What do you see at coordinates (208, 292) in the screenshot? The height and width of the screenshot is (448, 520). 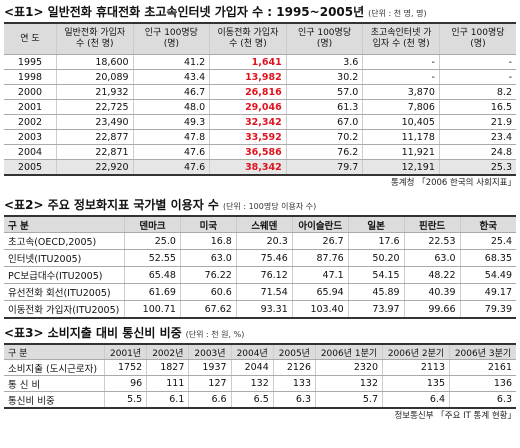 I see `cell: 60.6` at bounding box center [208, 292].